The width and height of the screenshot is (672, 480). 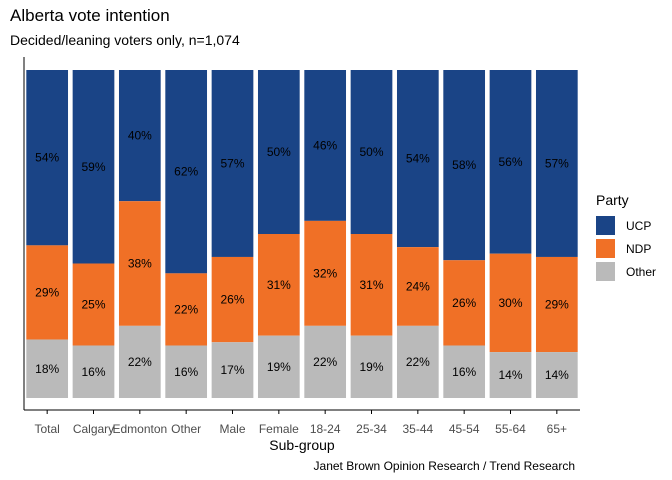 I want to click on data-label-ucp-55-64: 56%, so click(x=510, y=162).